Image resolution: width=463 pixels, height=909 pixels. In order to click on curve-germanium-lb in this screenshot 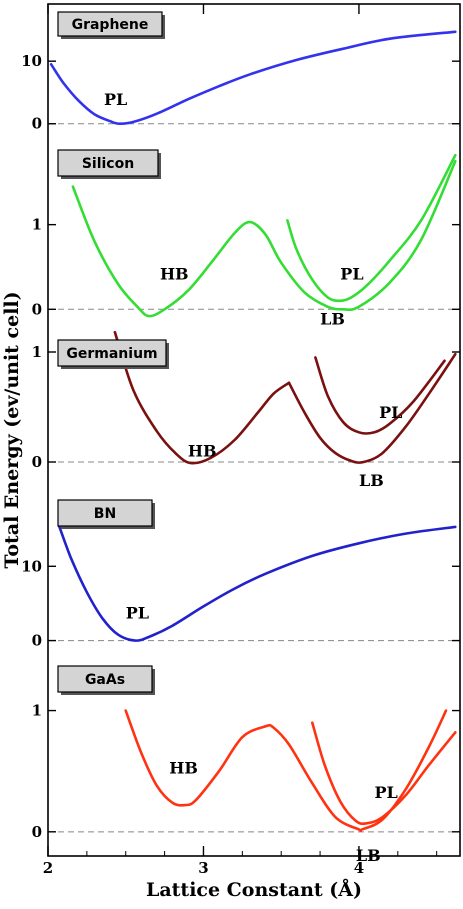, I will do `click(372, 408)`.